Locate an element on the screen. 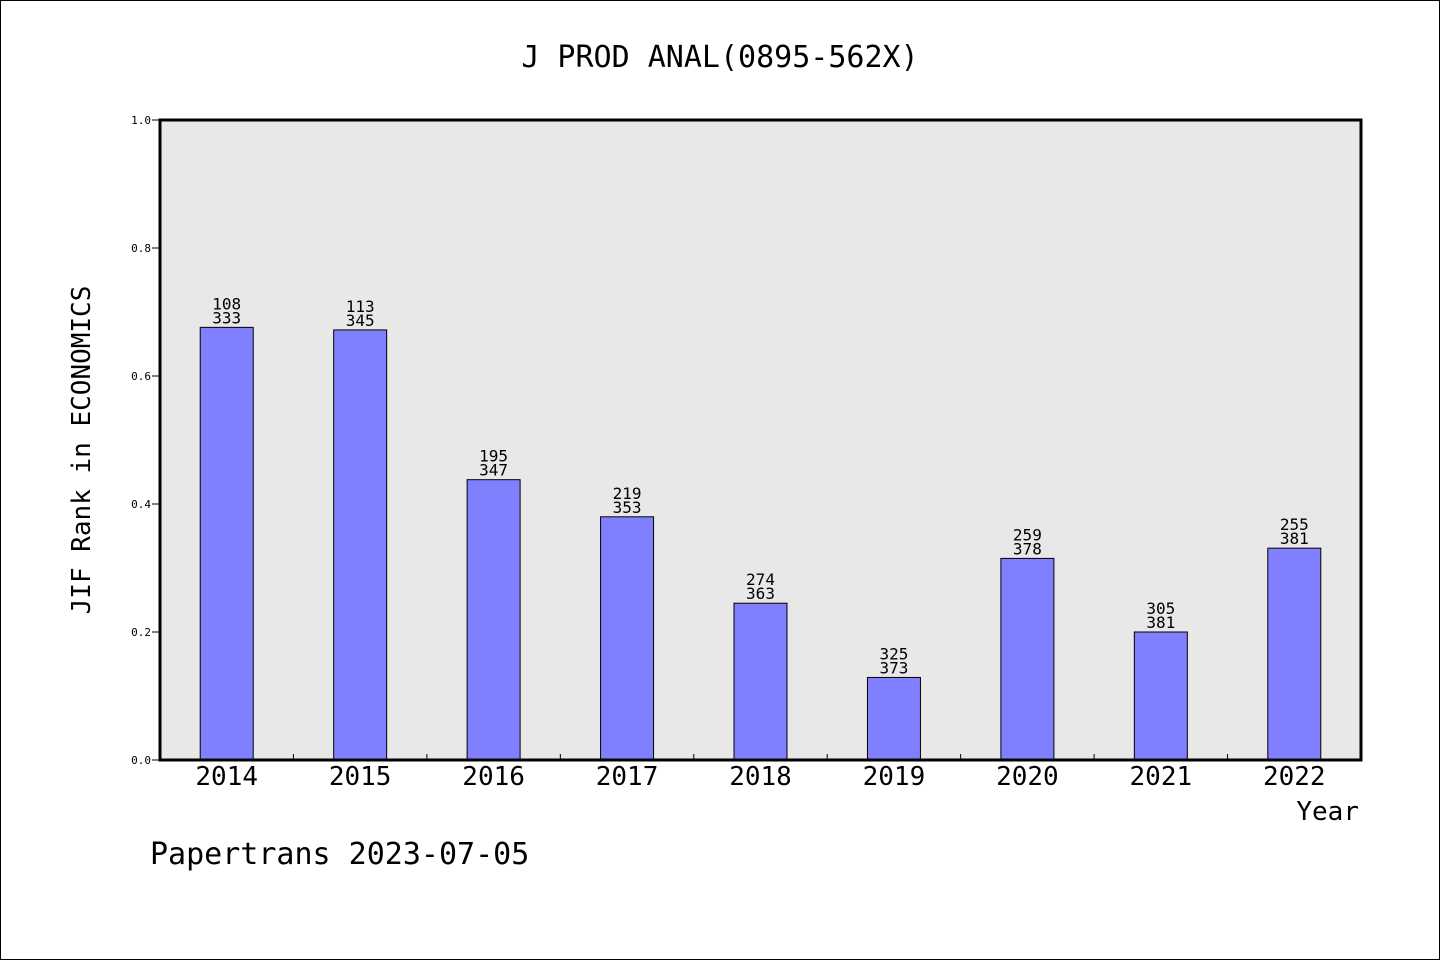 The image size is (1440, 960). x-tick-label: 2017 is located at coordinates (627, 777).